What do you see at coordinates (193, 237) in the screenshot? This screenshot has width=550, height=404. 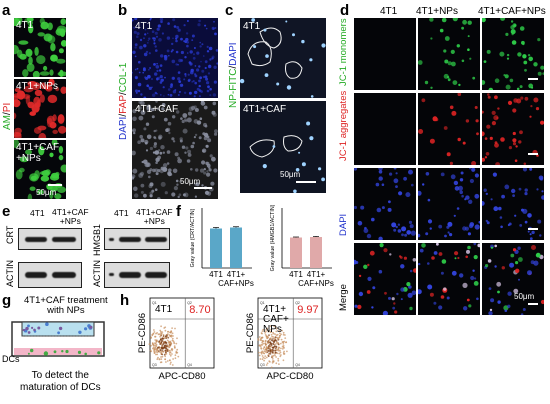 I see `y-axis-label: Gray value (CRT/ACTIN)` at bounding box center [193, 237].